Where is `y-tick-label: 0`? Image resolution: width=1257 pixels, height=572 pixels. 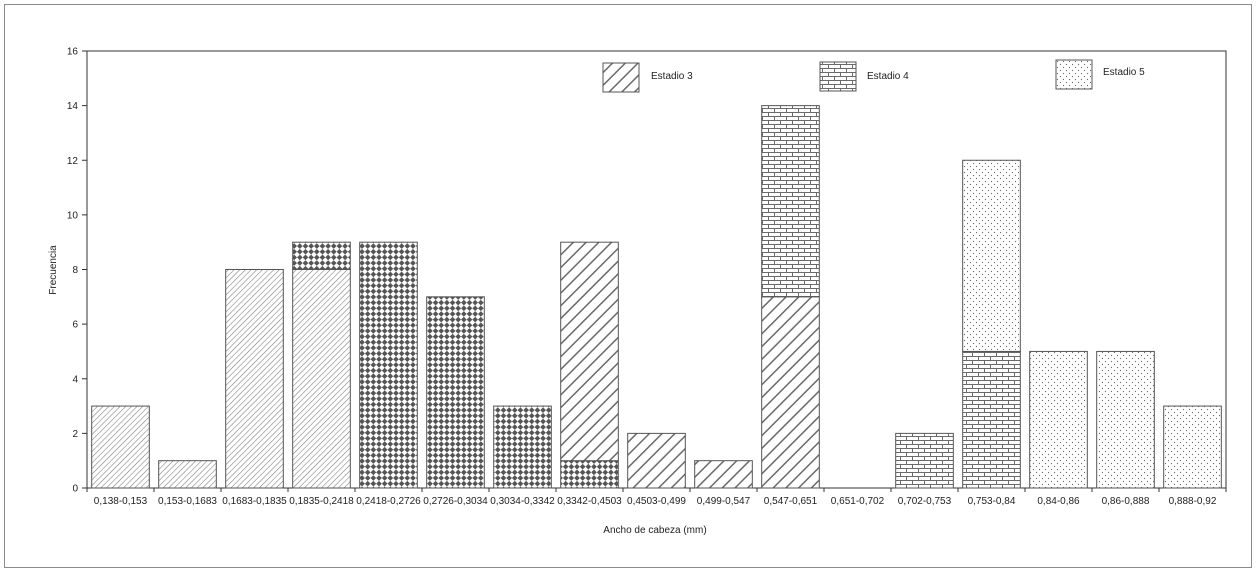 y-tick-label: 0 is located at coordinates (75, 489).